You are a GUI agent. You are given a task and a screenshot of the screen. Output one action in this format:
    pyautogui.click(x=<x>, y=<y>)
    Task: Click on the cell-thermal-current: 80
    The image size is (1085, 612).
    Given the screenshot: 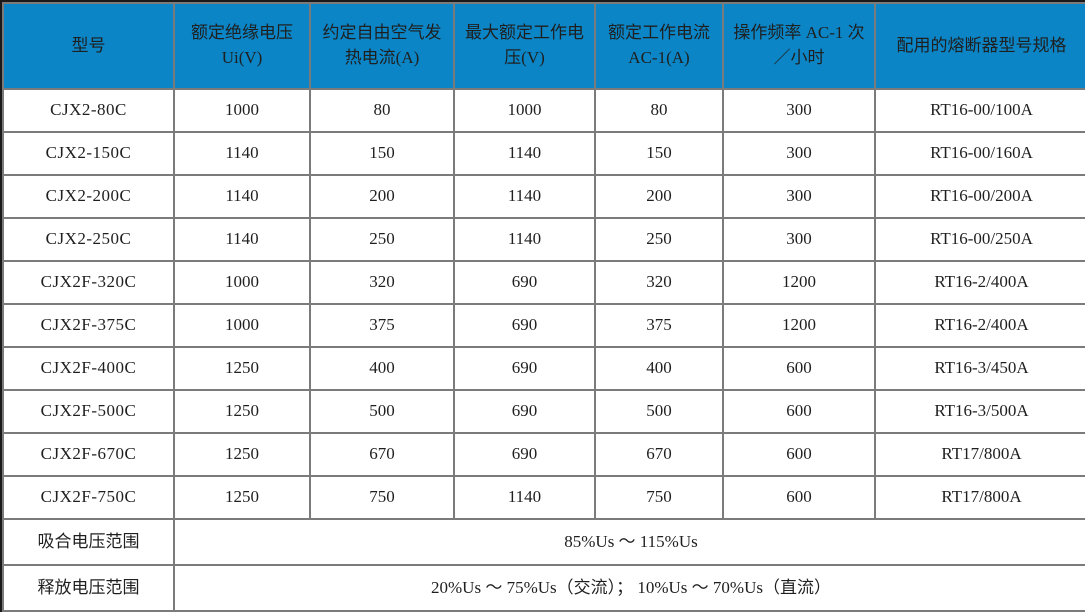 What is the action you would take?
    pyautogui.click(x=382, y=110)
    